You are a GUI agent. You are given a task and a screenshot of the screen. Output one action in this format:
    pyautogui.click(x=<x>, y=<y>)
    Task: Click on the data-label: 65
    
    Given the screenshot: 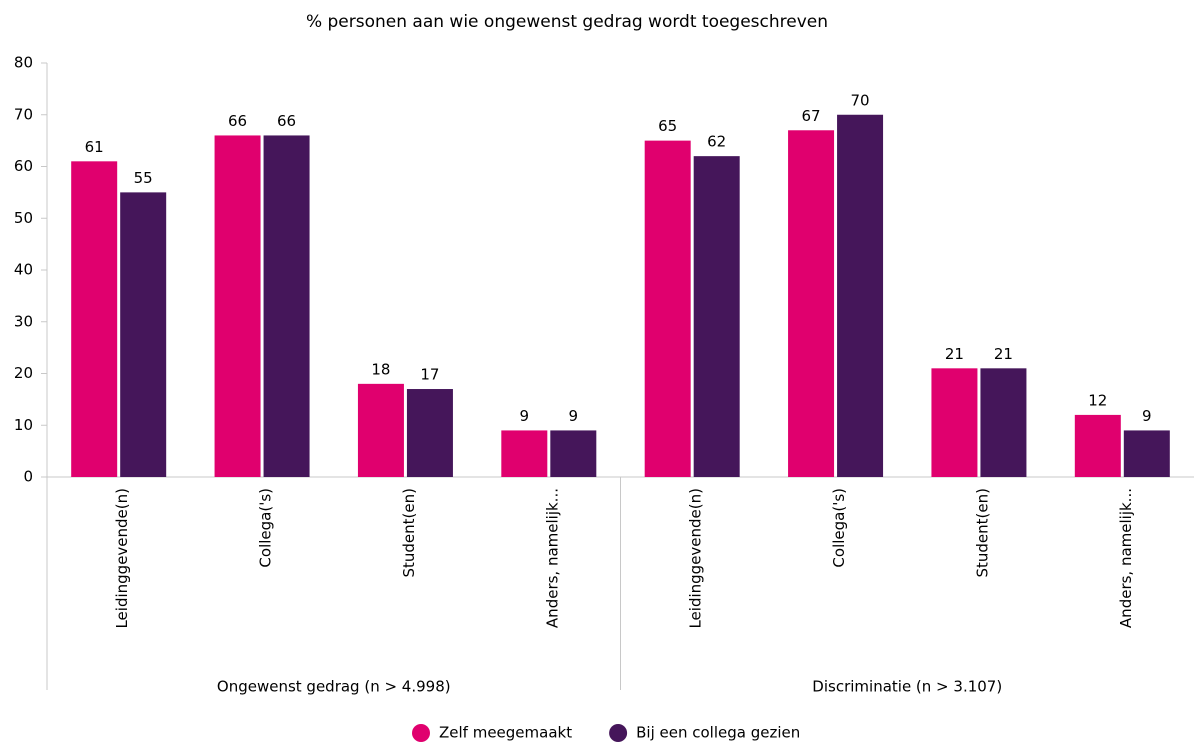 What is the action you would take?
    pyautogui.click(x=667, y=126)
    